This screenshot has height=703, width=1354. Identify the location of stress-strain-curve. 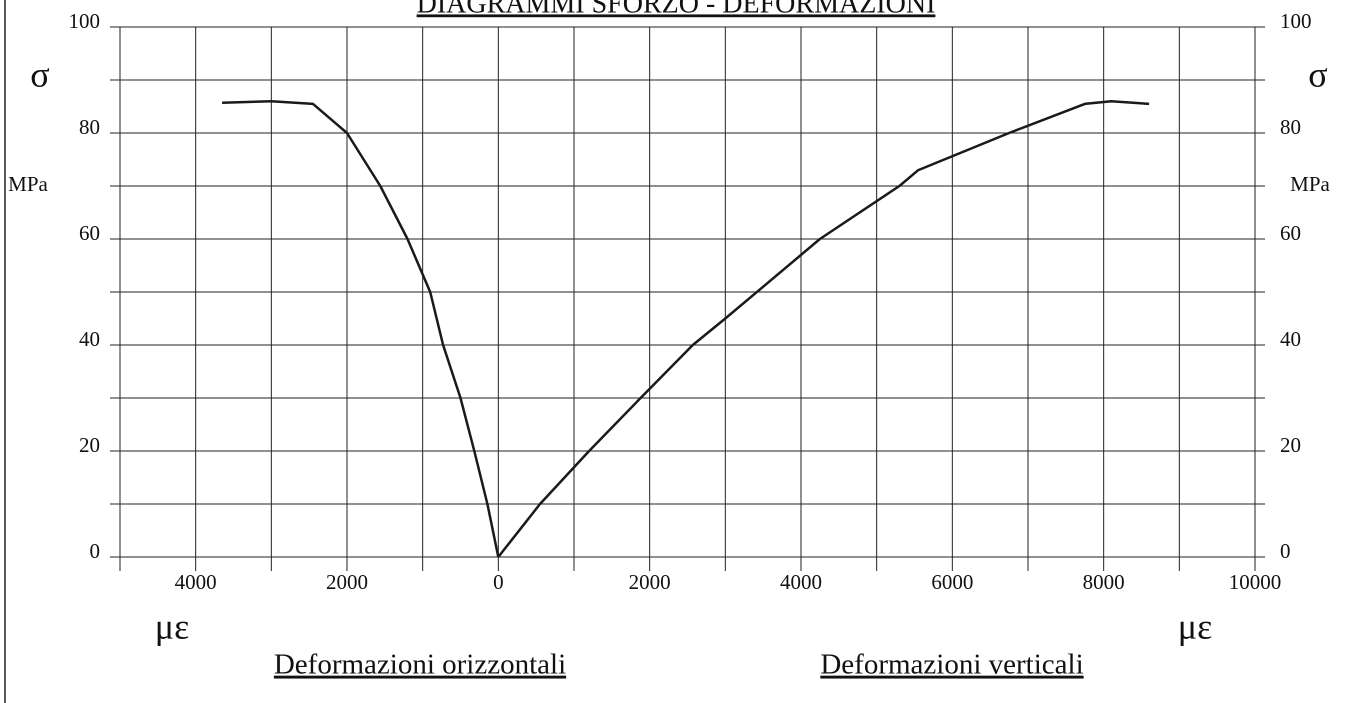
(361, 328).